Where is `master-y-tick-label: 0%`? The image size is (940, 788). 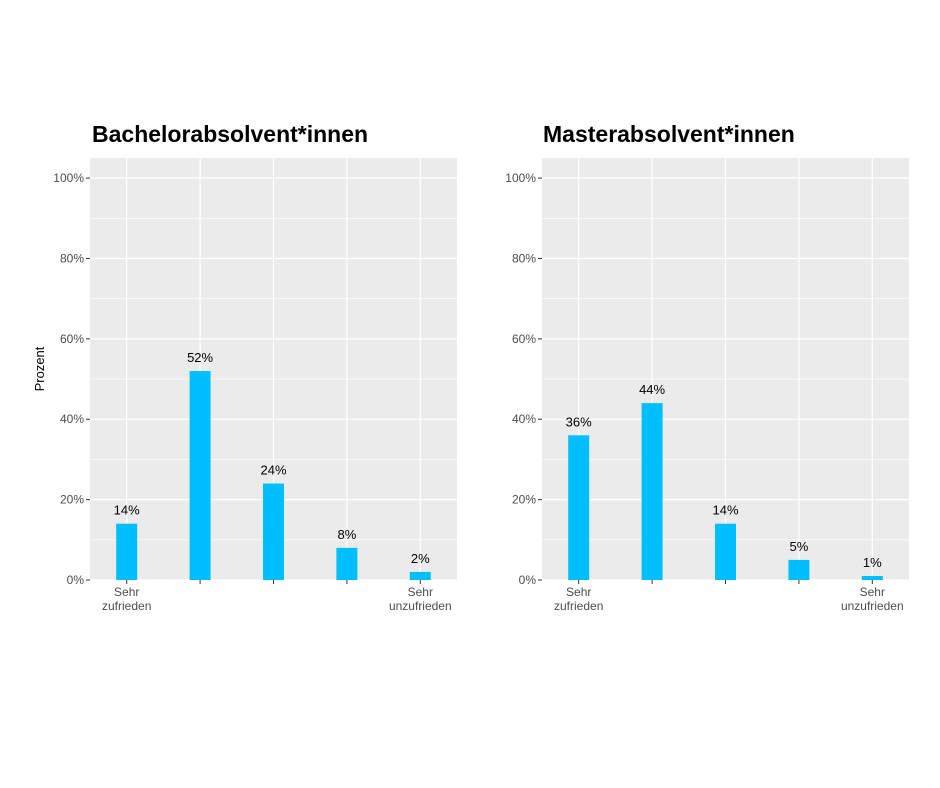 master-y-tick-label: 0% is located at coordinates (528, 580).